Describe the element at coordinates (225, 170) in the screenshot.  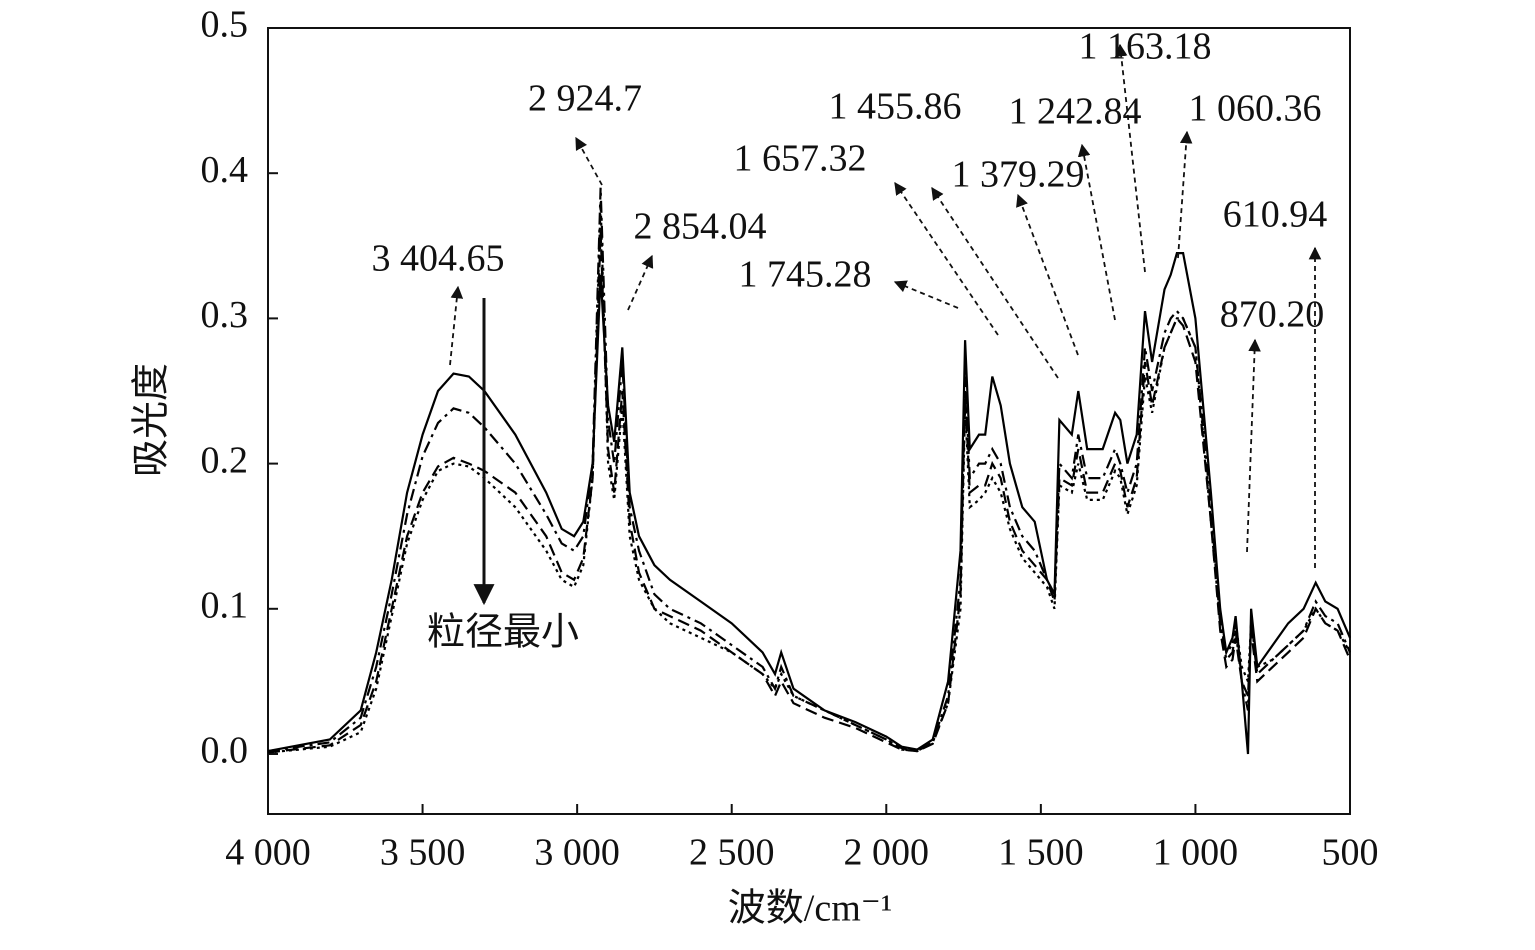
I see `y-tick-label: 0.4` at that location.